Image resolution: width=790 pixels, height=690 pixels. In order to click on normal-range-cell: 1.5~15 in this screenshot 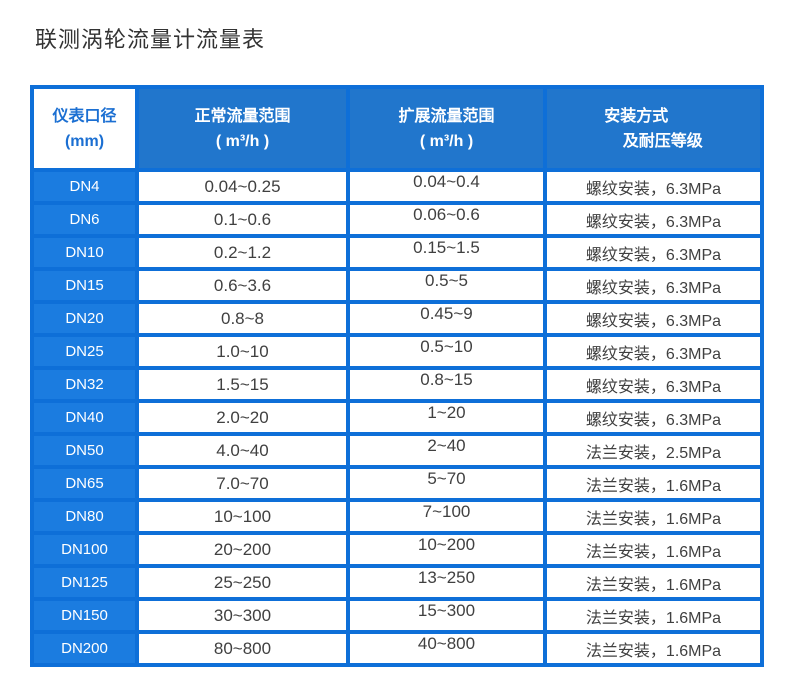, I will do `click(242, 384)`.